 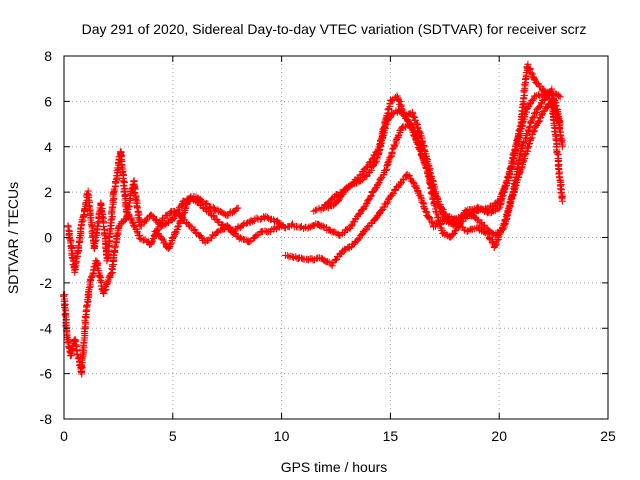 What do you see at coordinates (46, 328) in the screenshot?
I see `y-tick-label: -4` at bounding box center [46, 328].